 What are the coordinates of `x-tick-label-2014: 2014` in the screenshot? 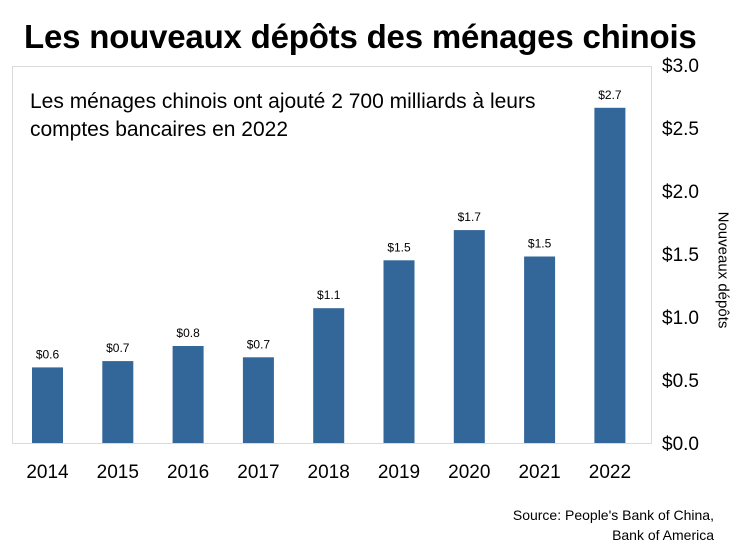 It's located at (47, 472).